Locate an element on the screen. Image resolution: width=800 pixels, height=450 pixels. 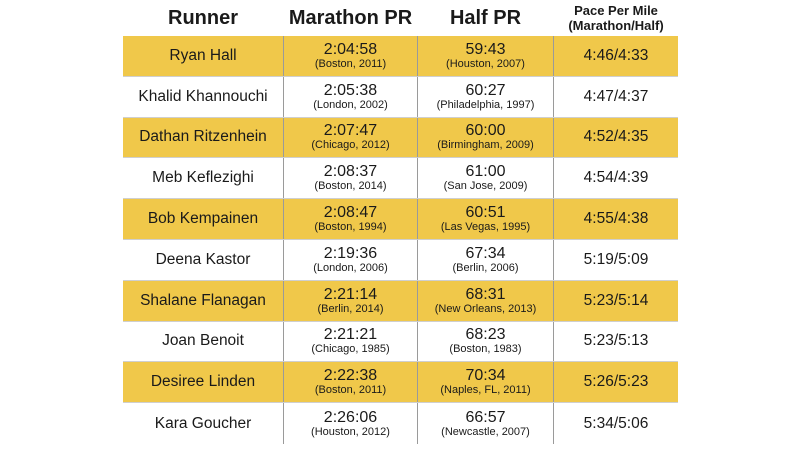
half-pr-cell: 59:43 (Houston, 2007) is located at coordinates (485, 56).